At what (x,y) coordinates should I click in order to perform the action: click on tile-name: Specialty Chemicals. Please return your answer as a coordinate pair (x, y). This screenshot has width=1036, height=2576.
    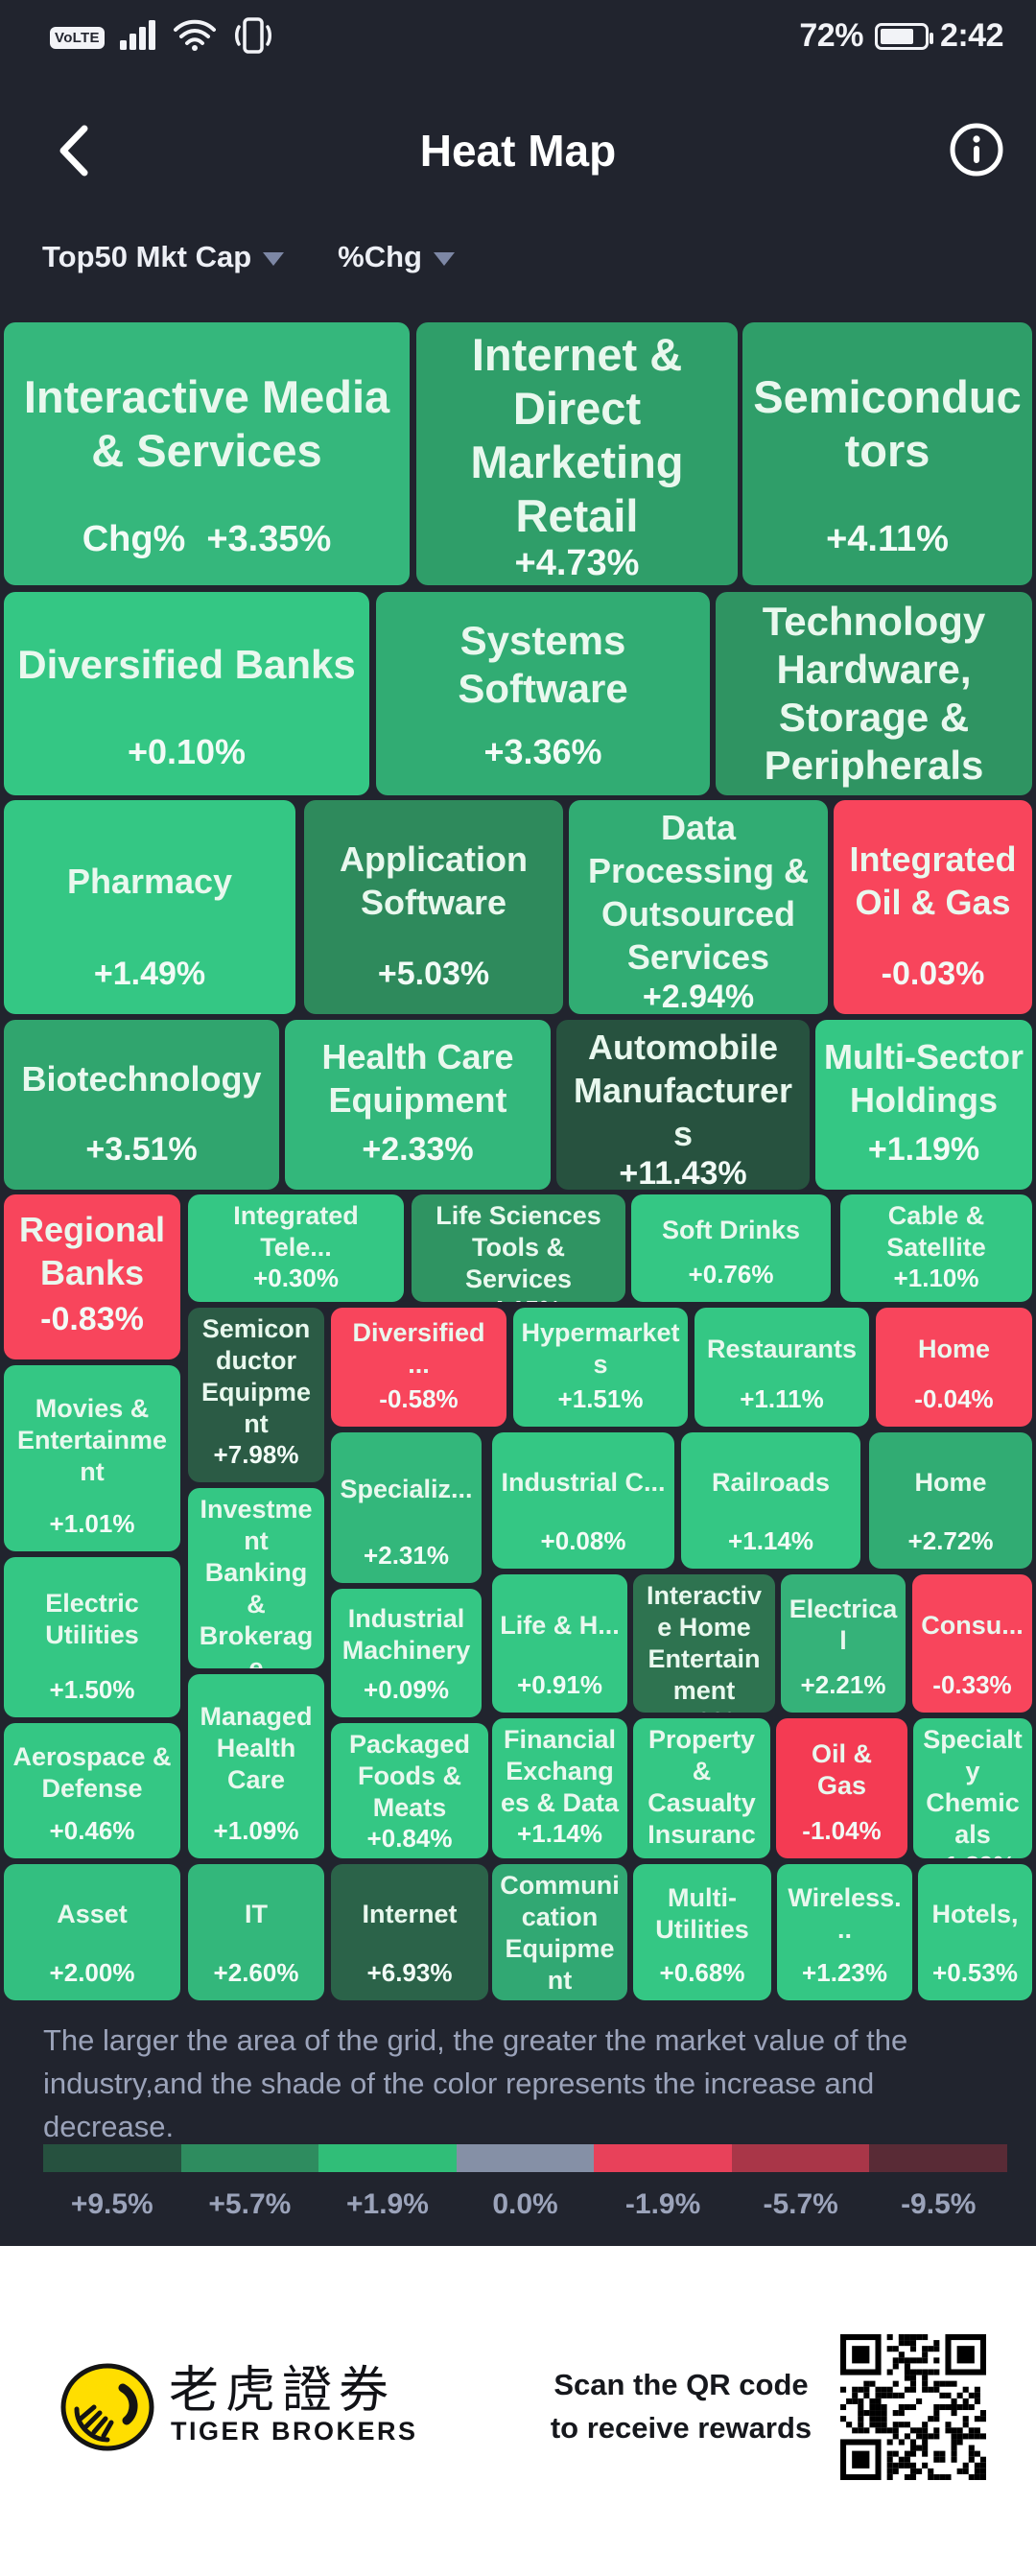
    Looking at the image, I should click on (973, 1787).